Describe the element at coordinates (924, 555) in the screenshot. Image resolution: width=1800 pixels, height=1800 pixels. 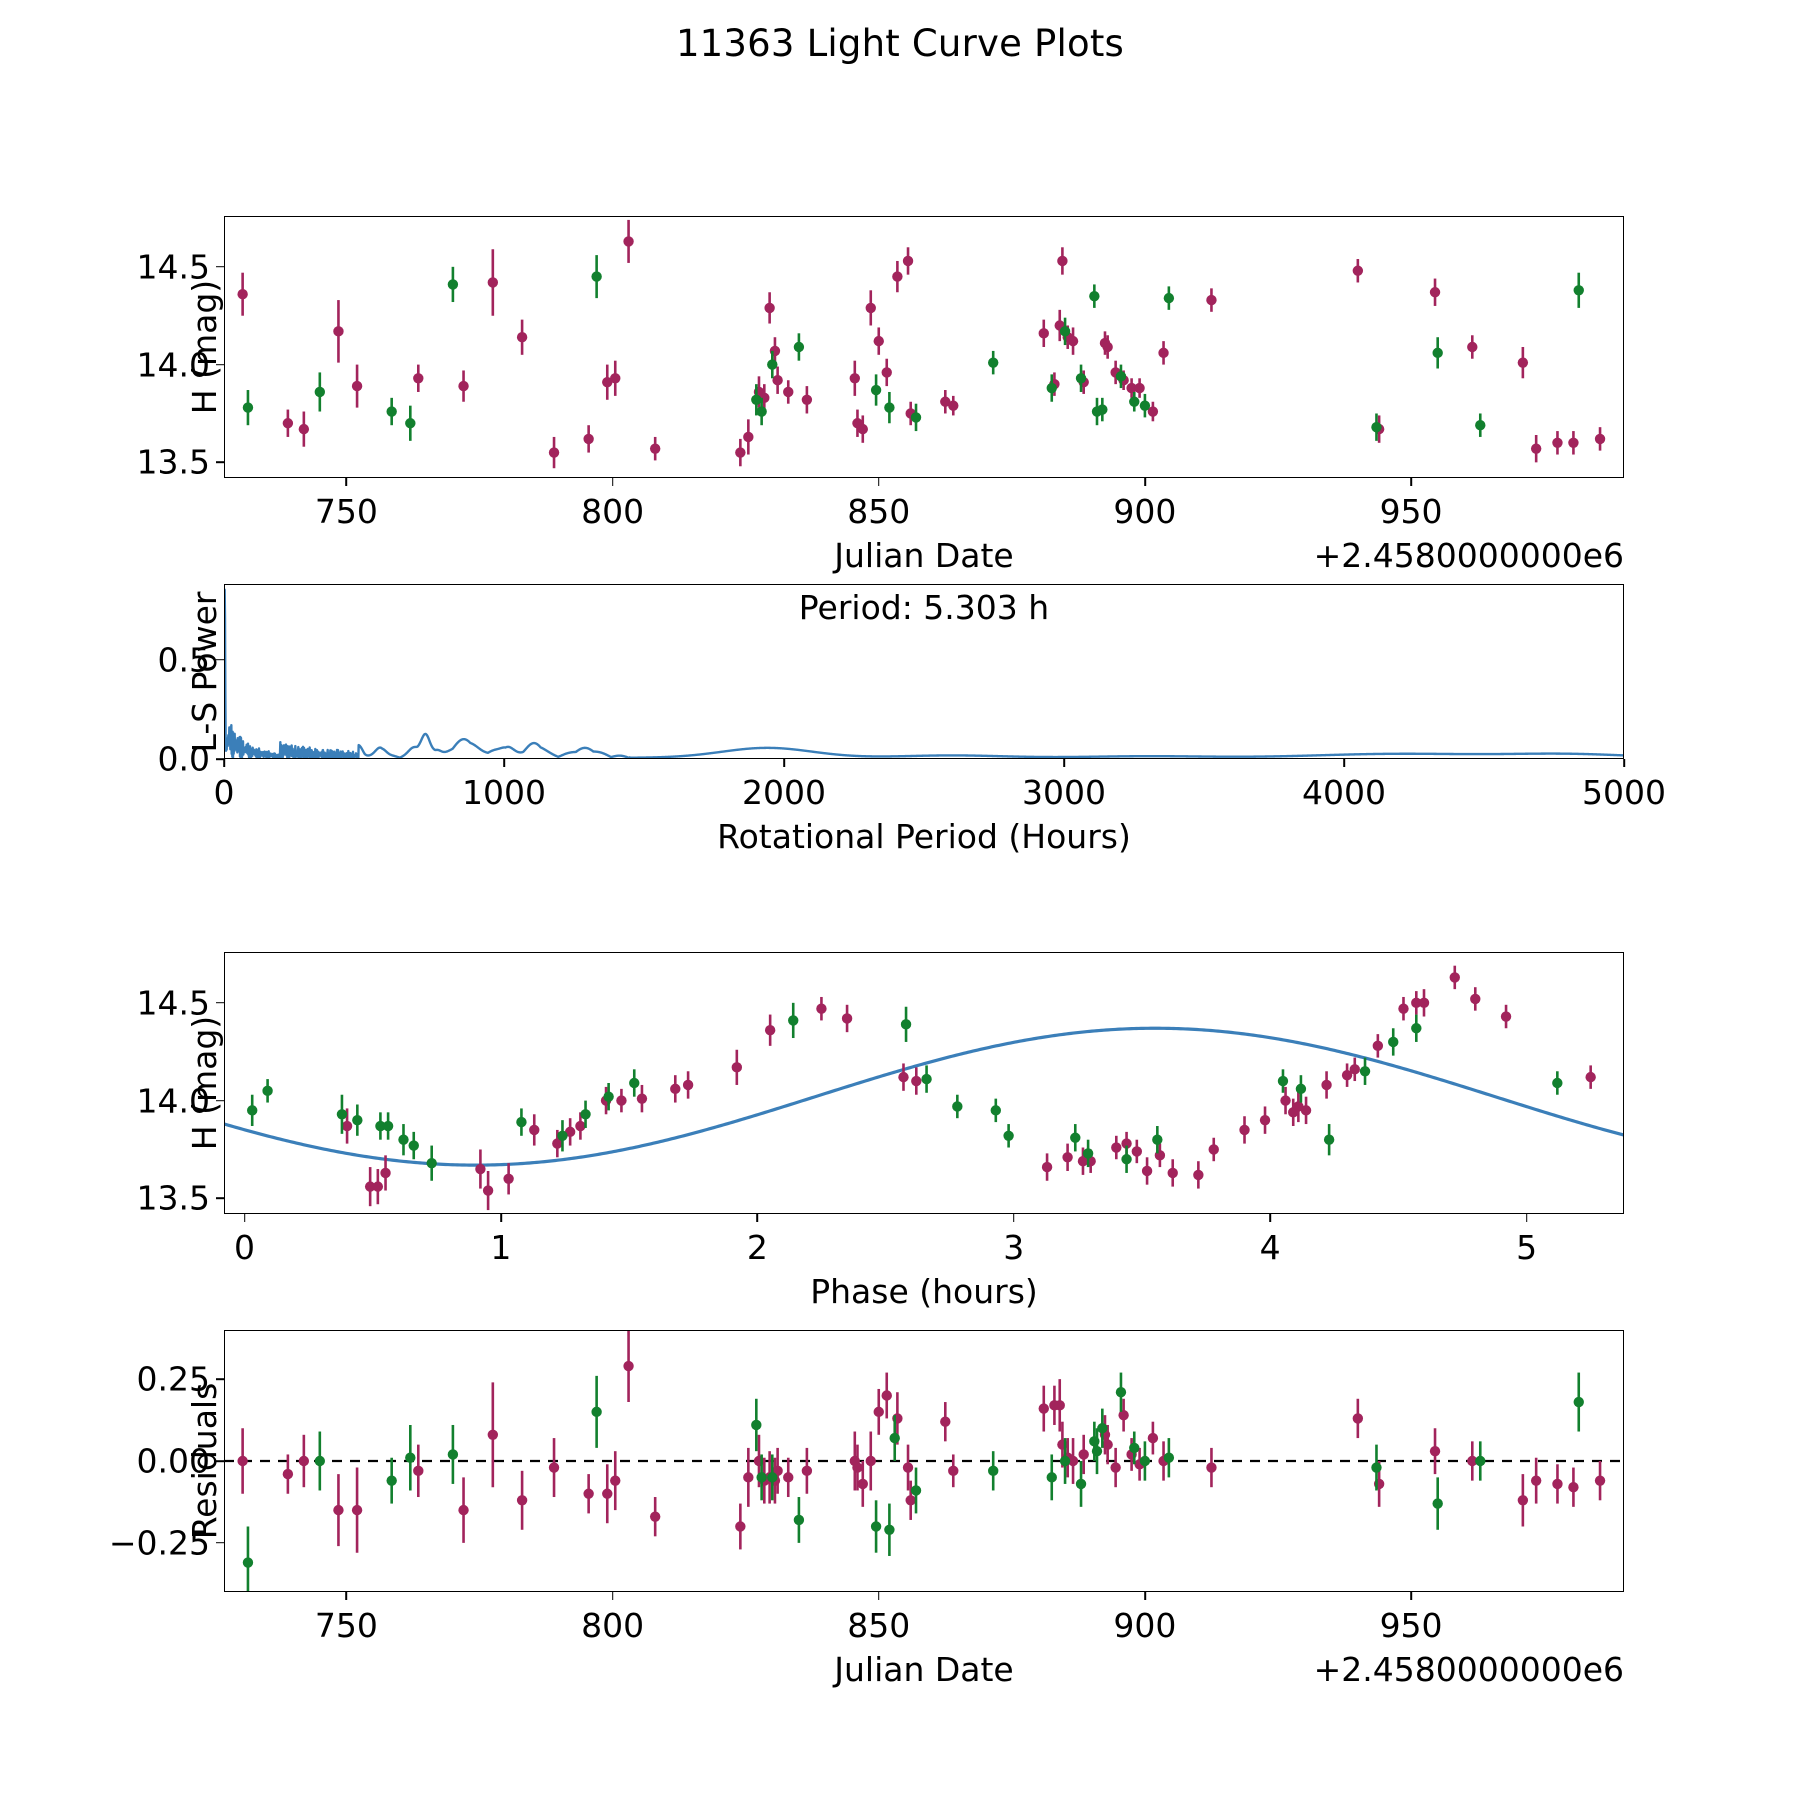
I see `x-axis-label-raw: Julian Date` at that location.